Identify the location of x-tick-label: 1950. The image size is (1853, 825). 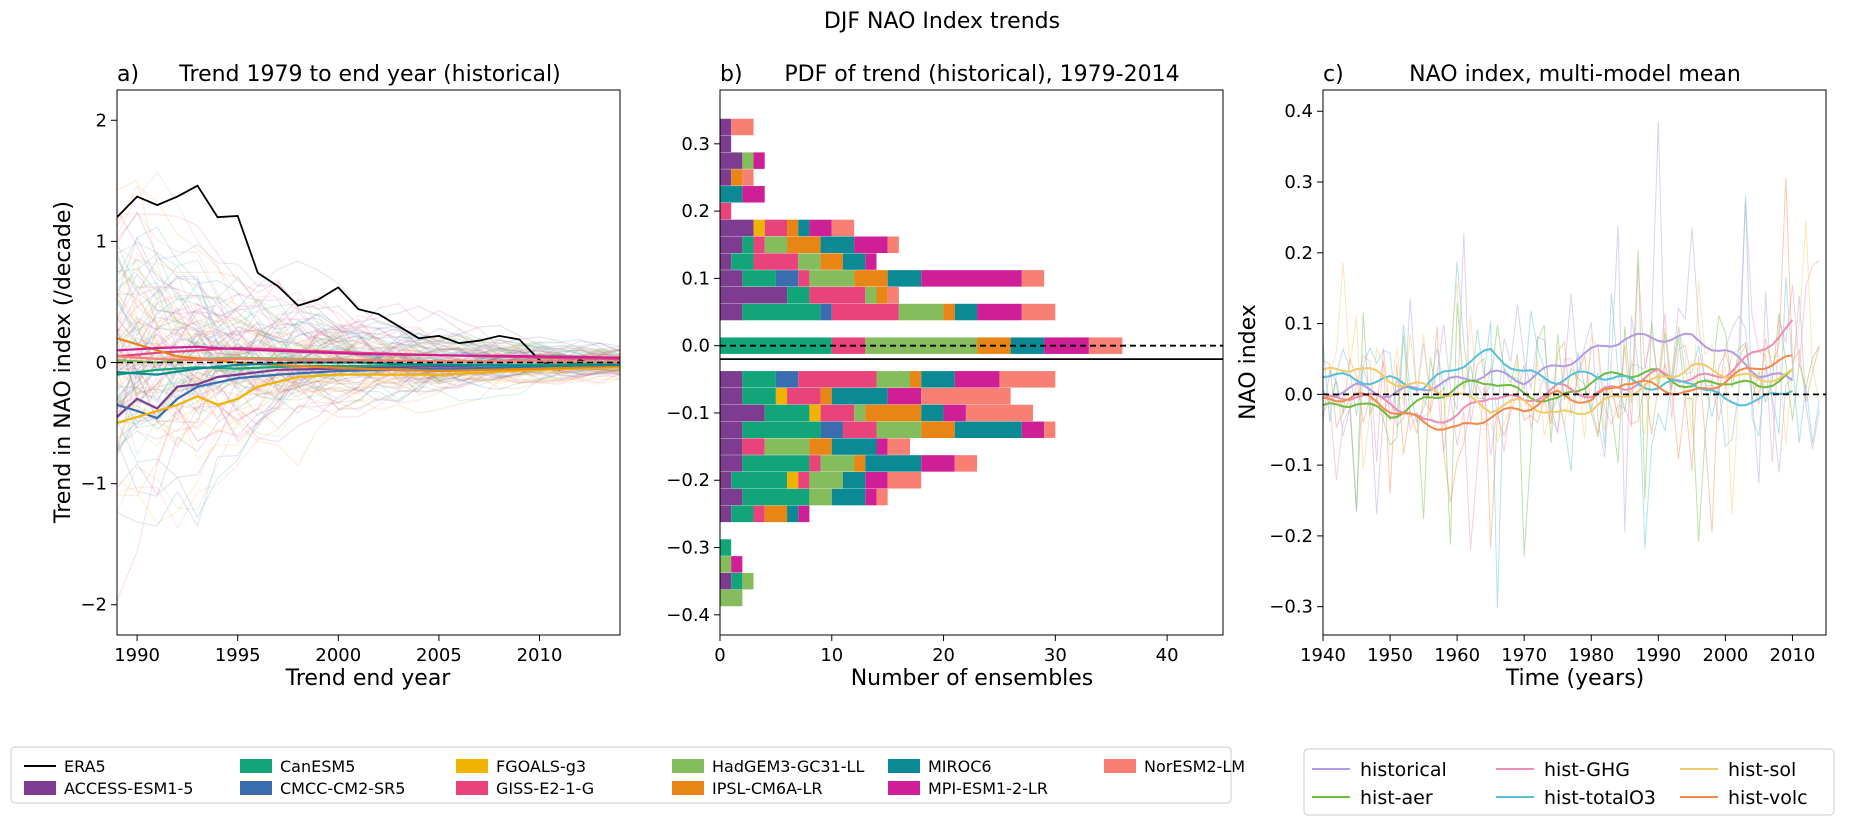
(1390, 655).